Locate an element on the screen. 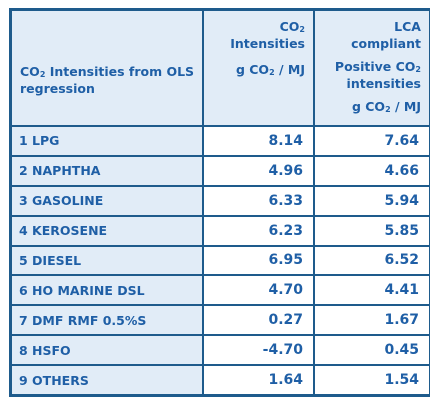 The width and height of the screenshot is (438, 407). lca-value: 4.66 is located at coordinates (372, 170).